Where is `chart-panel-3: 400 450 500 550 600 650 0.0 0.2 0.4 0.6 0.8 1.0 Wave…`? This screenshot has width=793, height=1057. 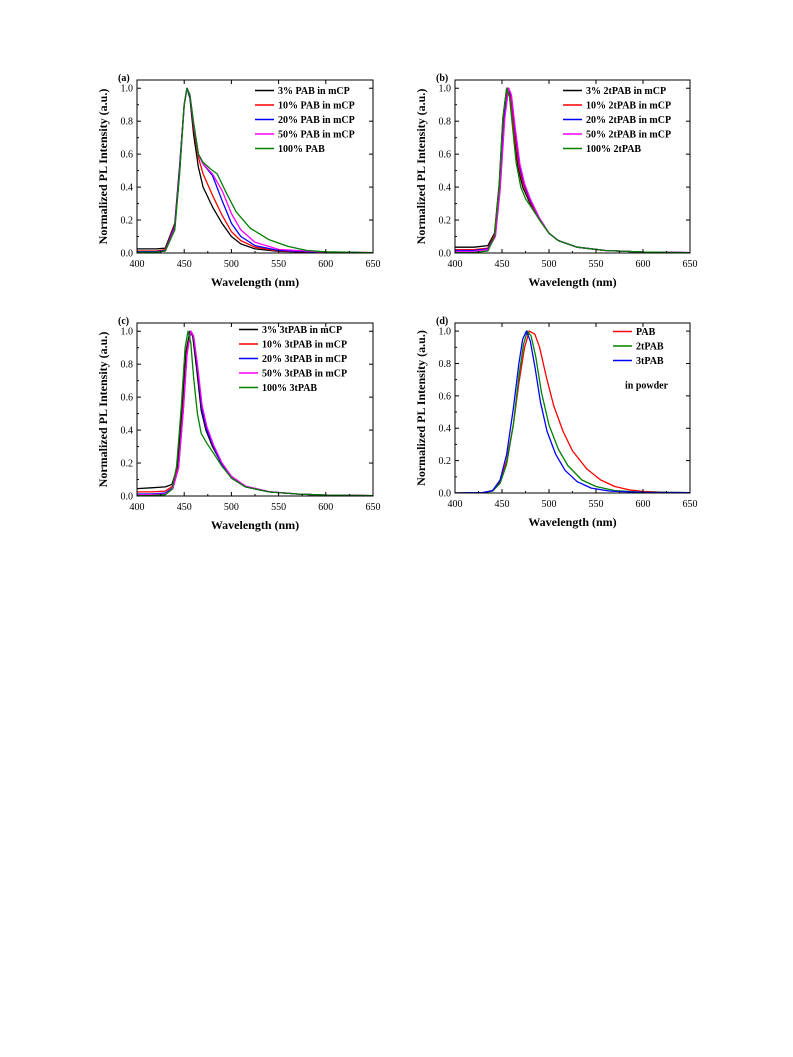 chart-panel-3: 400 450 500 550 600 650 0.0 0.2 0.4 0.6 0.8 1.0 Wave… is located at coordinates (238, 424).